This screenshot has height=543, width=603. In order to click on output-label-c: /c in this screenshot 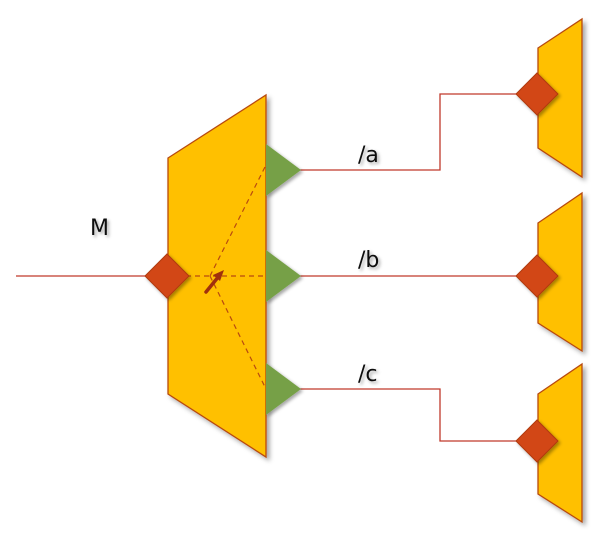, I will do `click(368, 374)`.